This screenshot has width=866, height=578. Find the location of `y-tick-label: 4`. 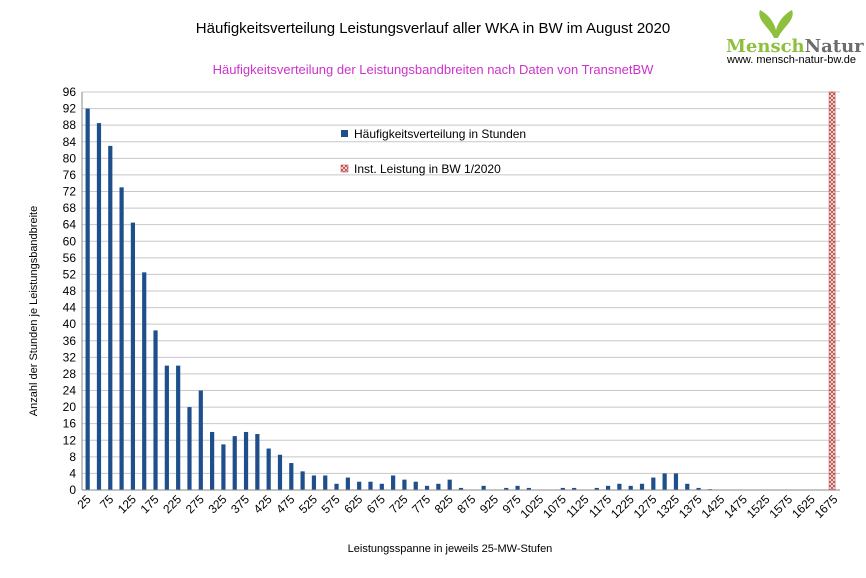

y-tick-label: 4 is located at coordinates (72, 473).